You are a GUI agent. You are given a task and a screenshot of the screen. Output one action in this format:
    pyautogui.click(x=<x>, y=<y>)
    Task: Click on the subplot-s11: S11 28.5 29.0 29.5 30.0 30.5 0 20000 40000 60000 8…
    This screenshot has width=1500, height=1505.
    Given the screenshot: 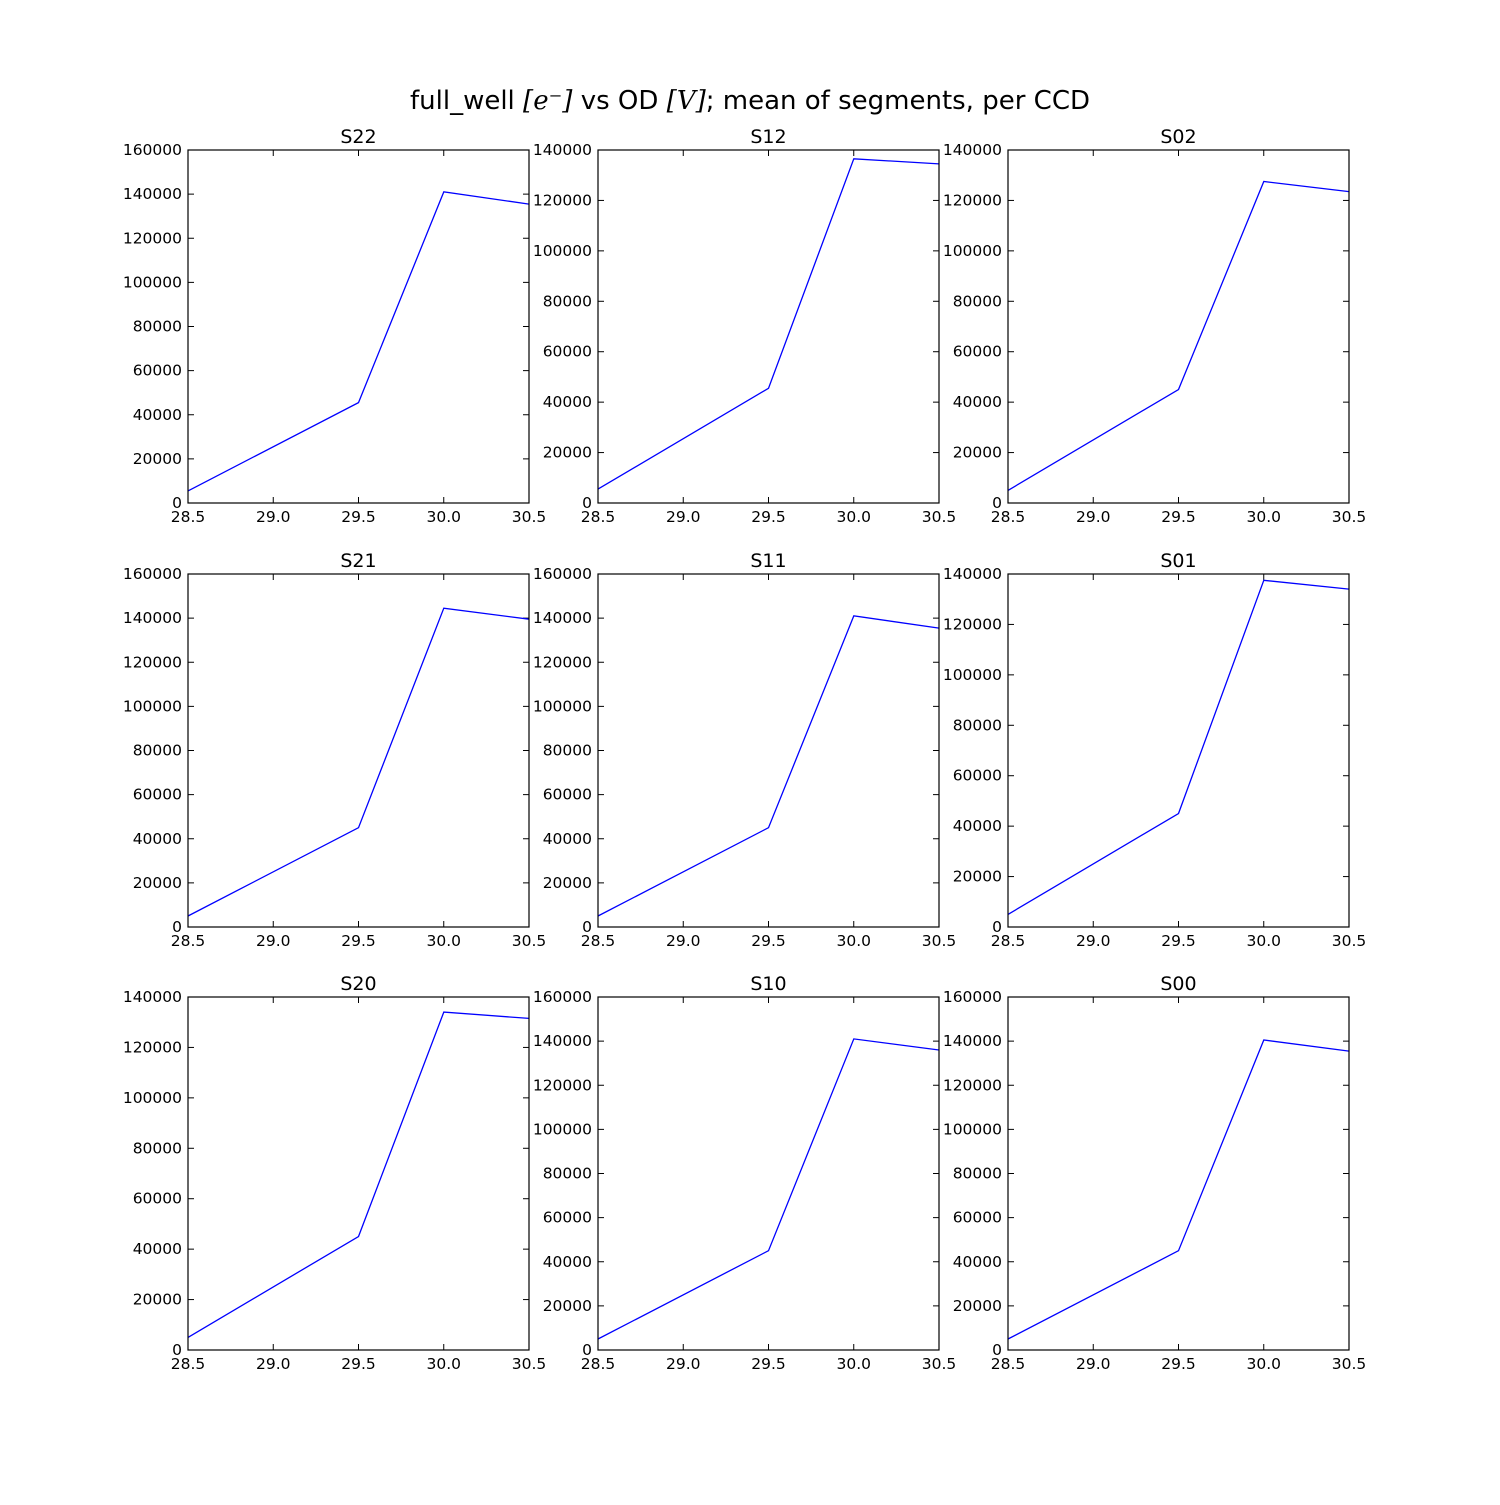 What is the action you would take?
    pyautogui.click(x=744, y=750)
    